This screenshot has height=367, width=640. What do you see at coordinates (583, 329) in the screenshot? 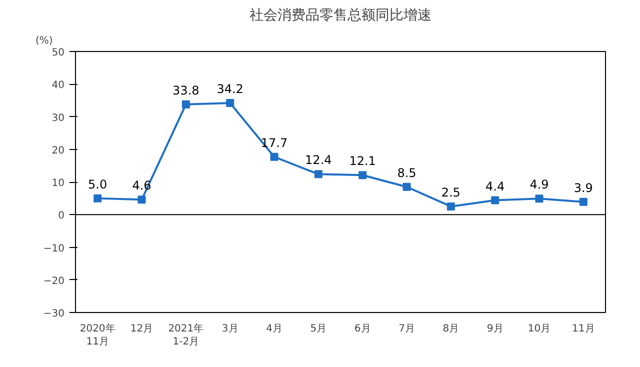
I see `x-tick-label: 11月` at bounding box center [583, 329].